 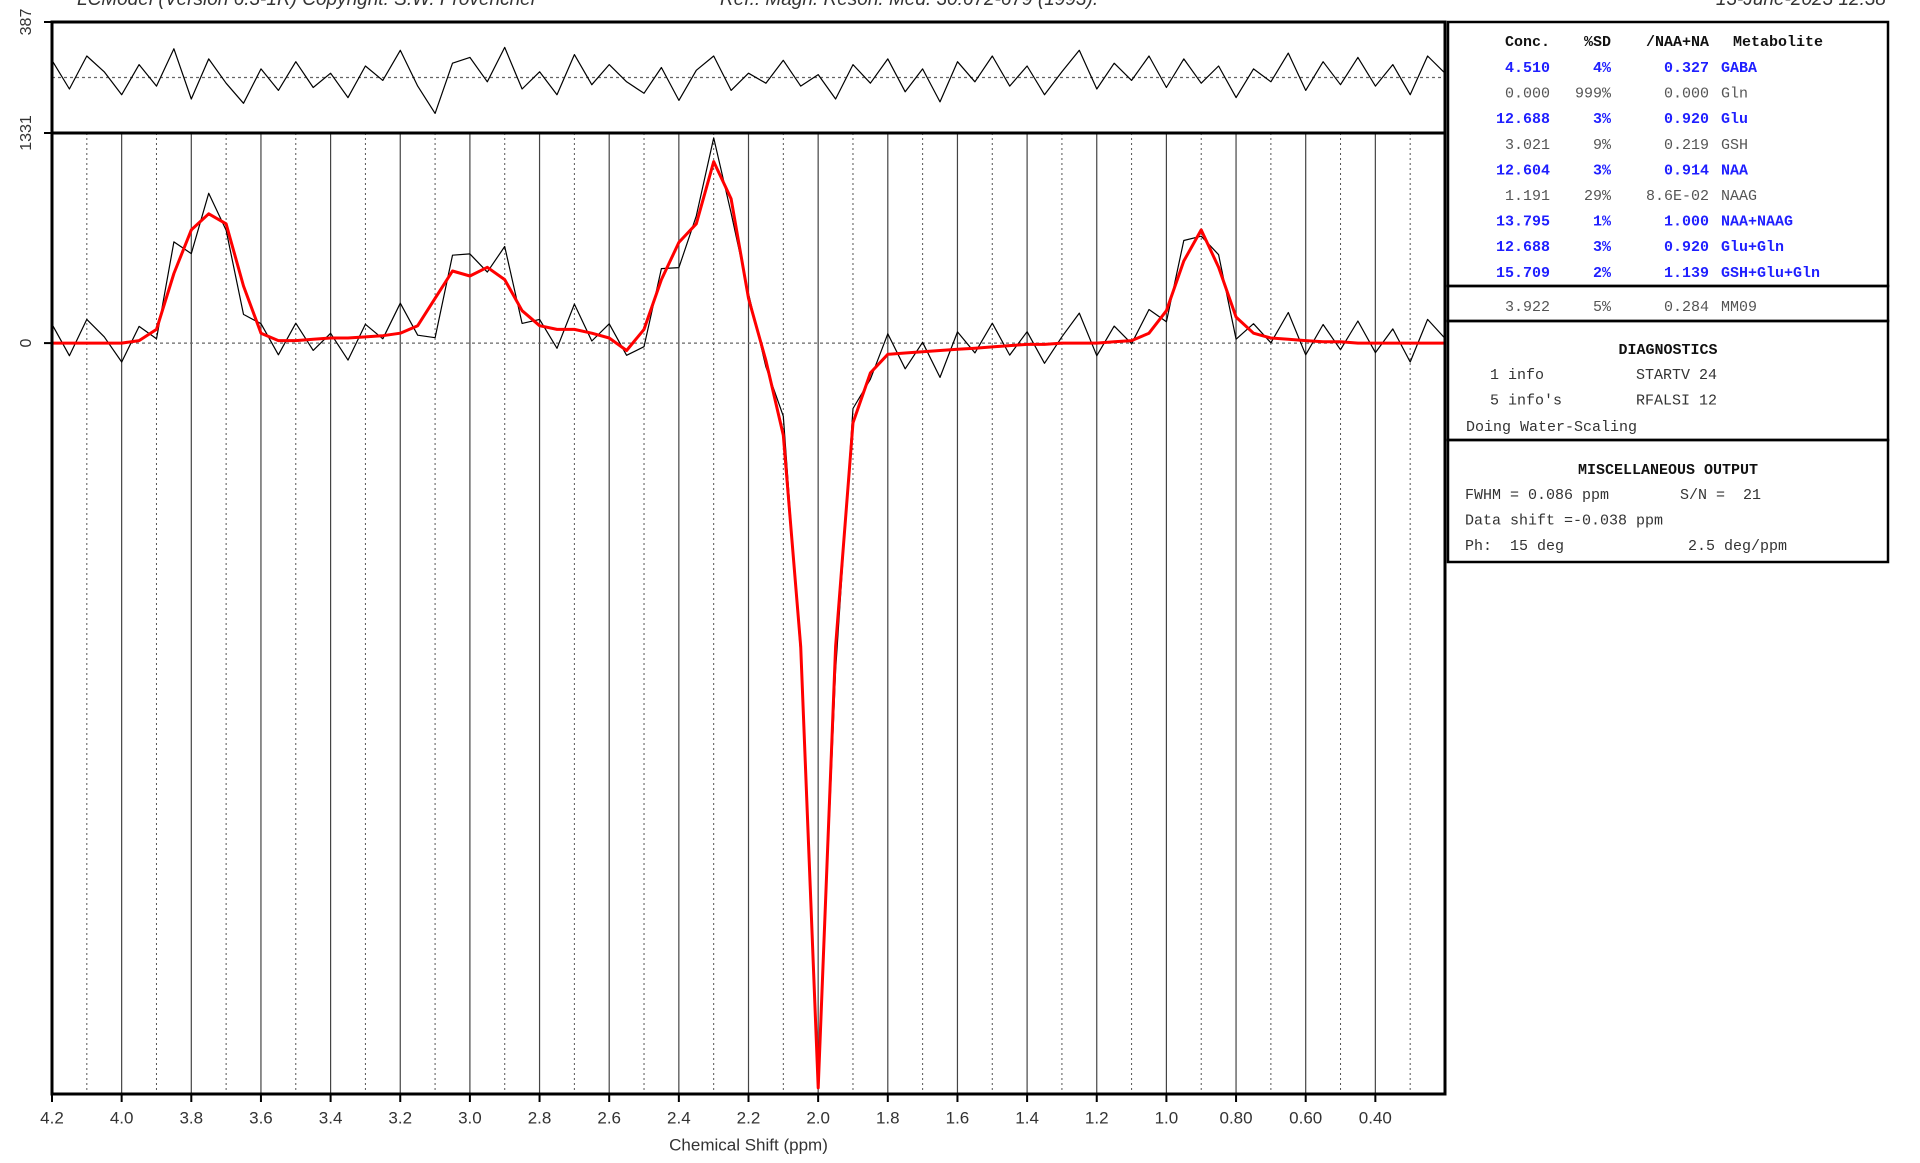 What do you see at coordinates (1167, 1117) in the screenshot?
I see `x-tick-label: 1.0` at bounding box center [1167, 1117].